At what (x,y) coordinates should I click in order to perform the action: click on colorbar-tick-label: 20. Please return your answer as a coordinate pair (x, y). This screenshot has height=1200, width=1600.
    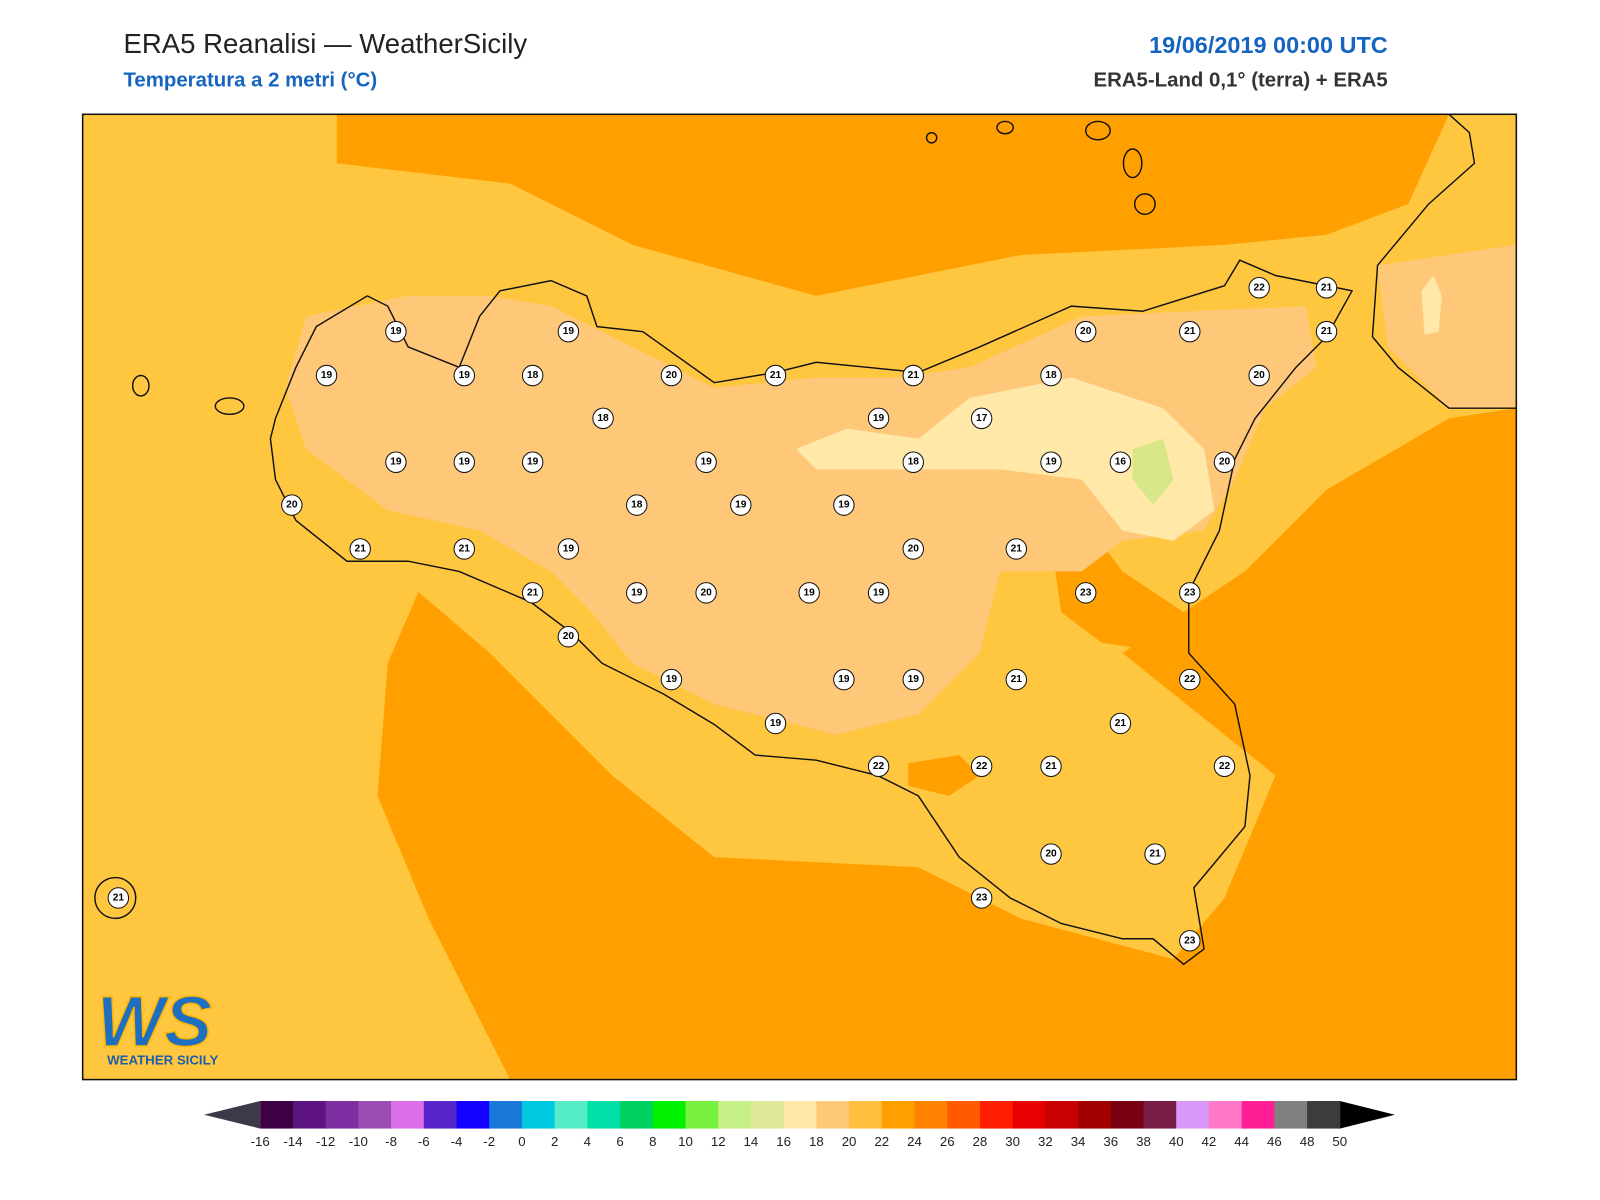
    Looking at the image, I should click on (849, 1141).